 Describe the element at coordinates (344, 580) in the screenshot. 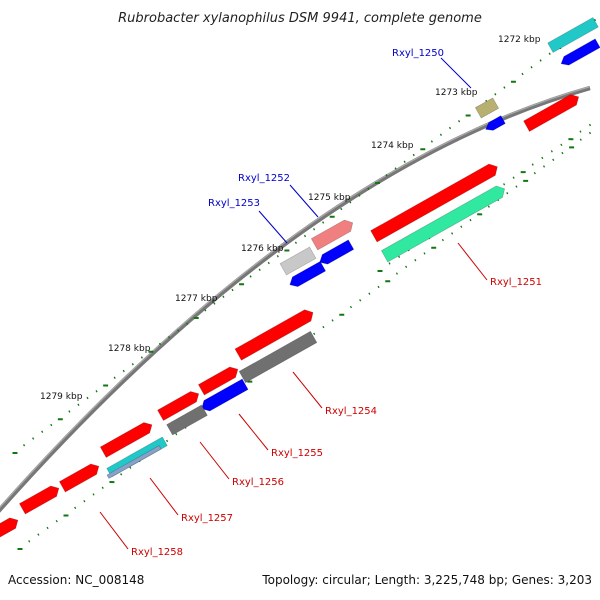

I see `topology-value: circular` at that location.